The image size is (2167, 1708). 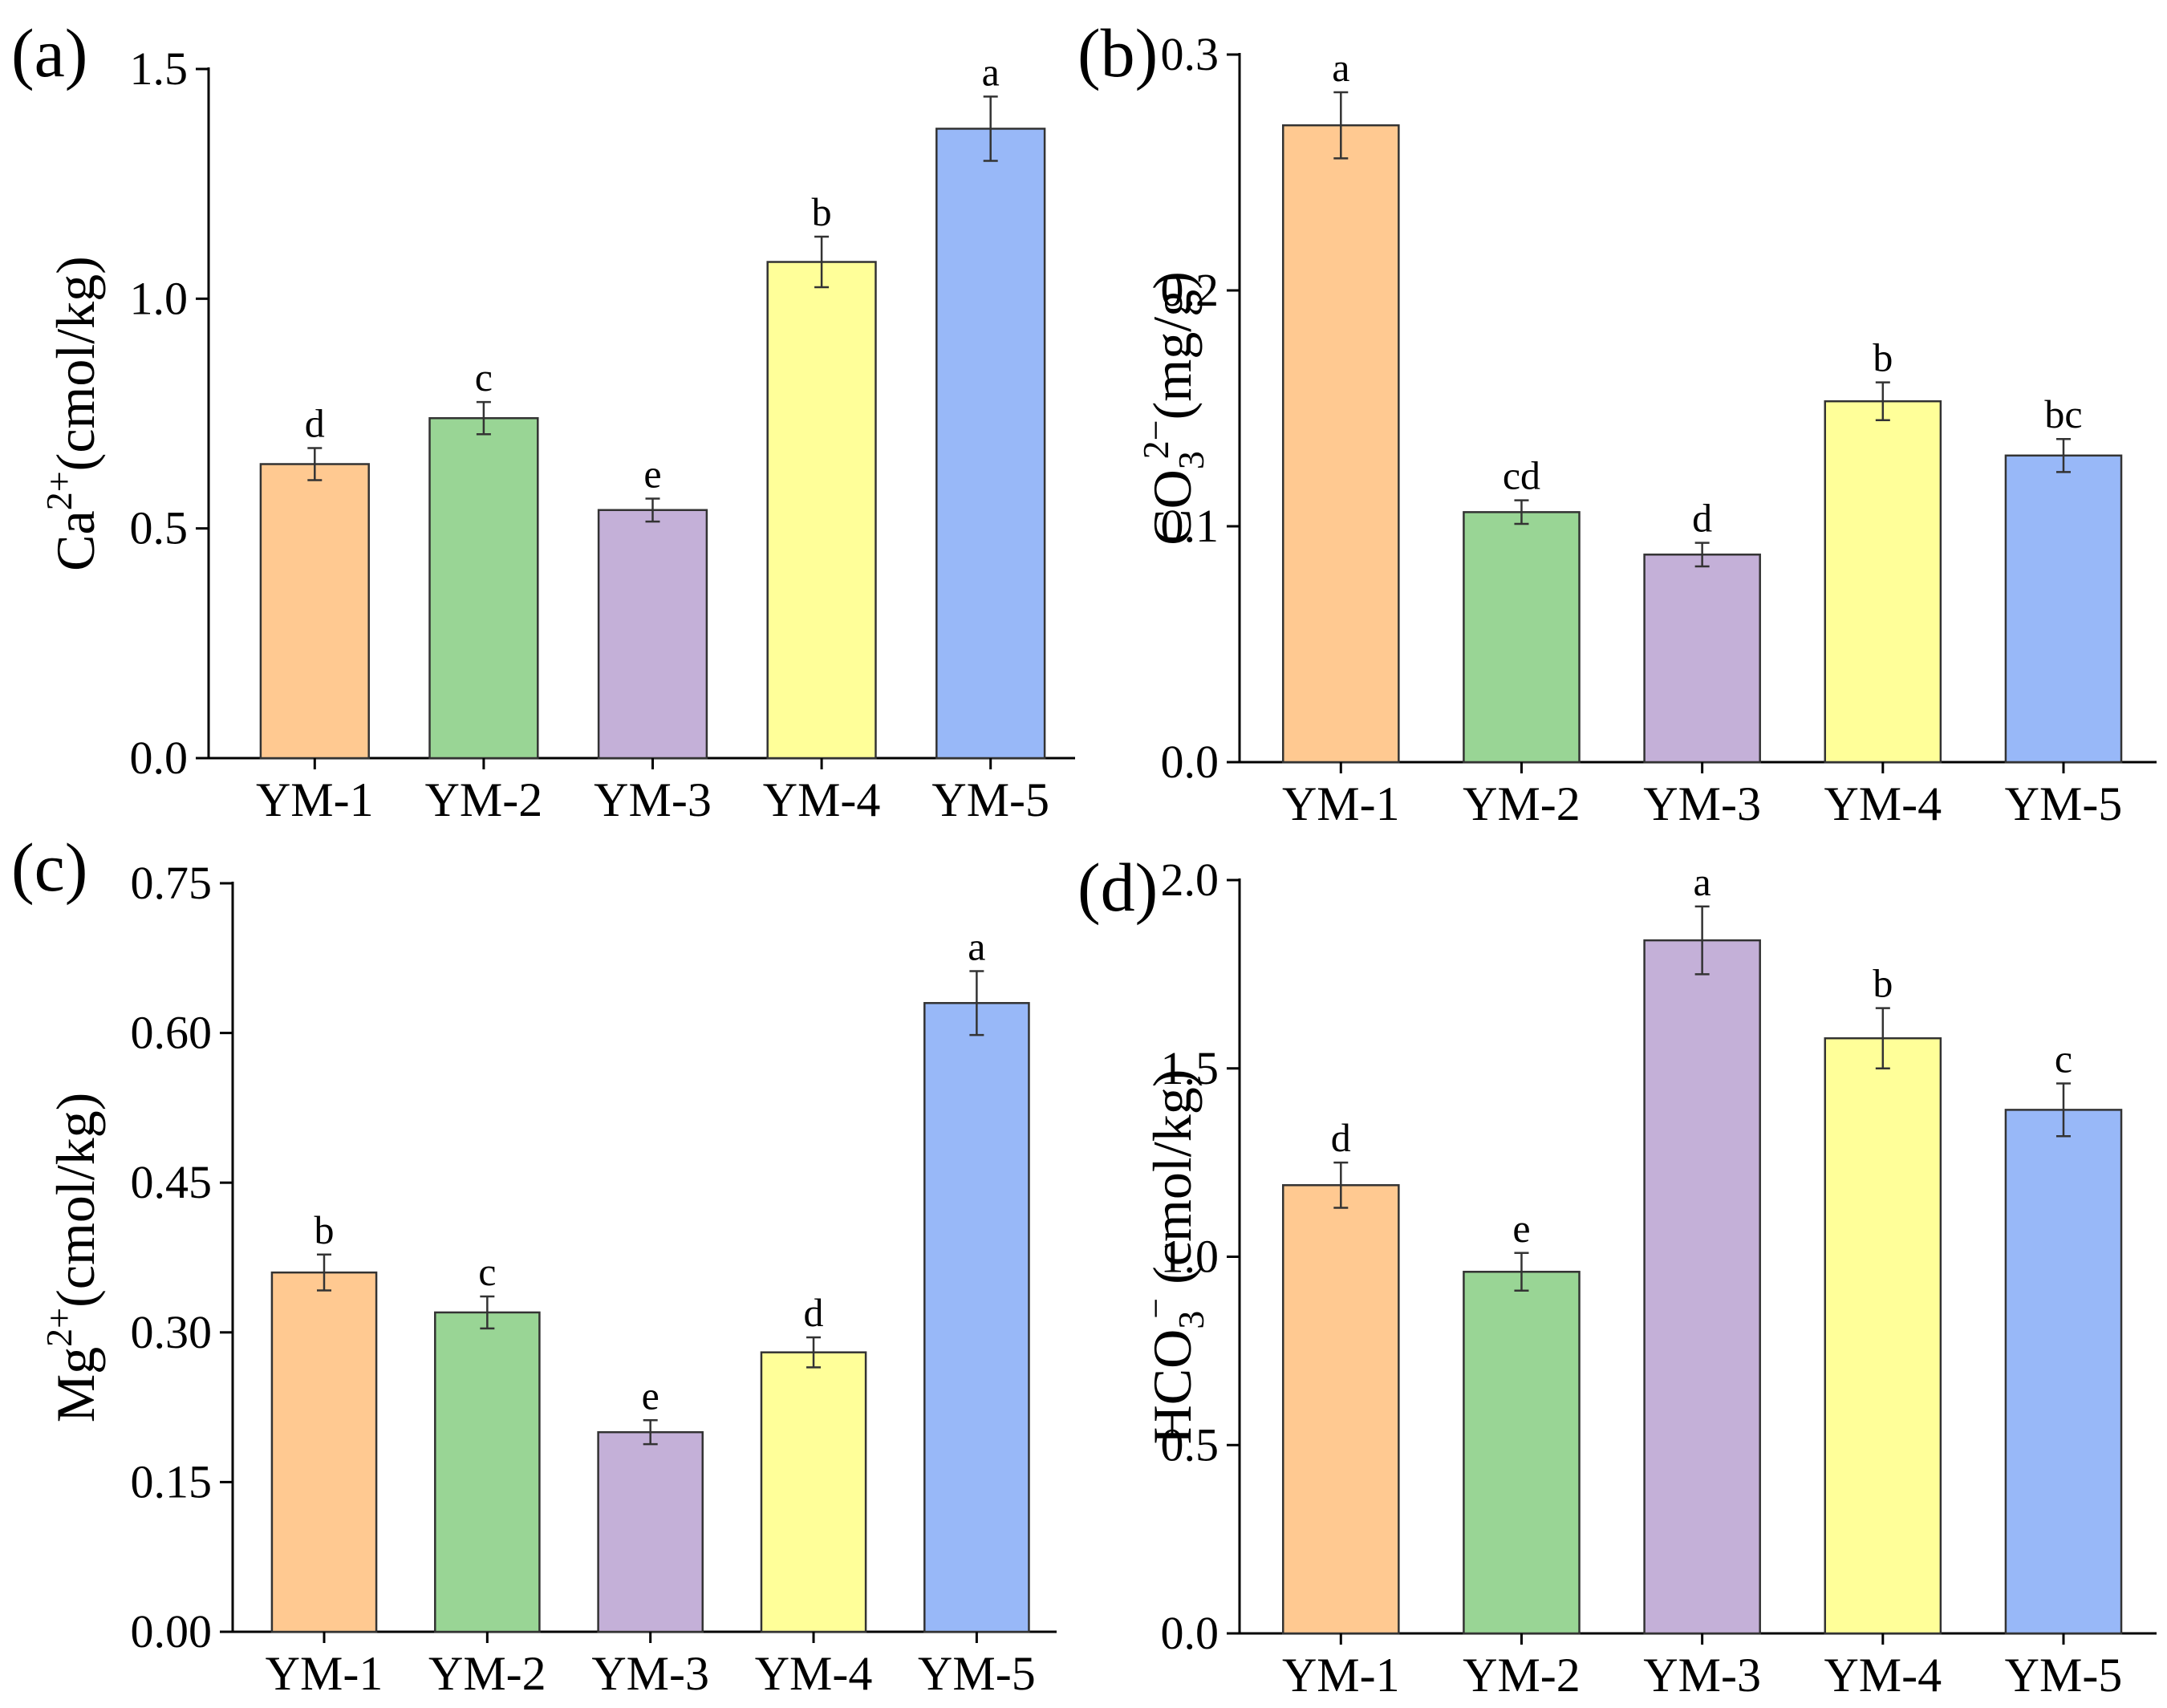 I want to click on significance-letter: bc, so click(x=2063, y=414).